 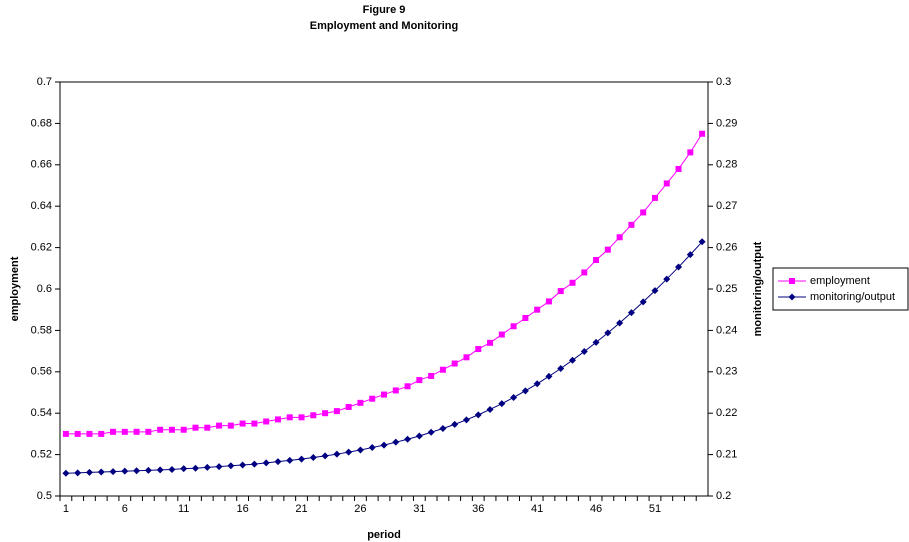 I want to click on legend-box, so click(x=840, y=289).